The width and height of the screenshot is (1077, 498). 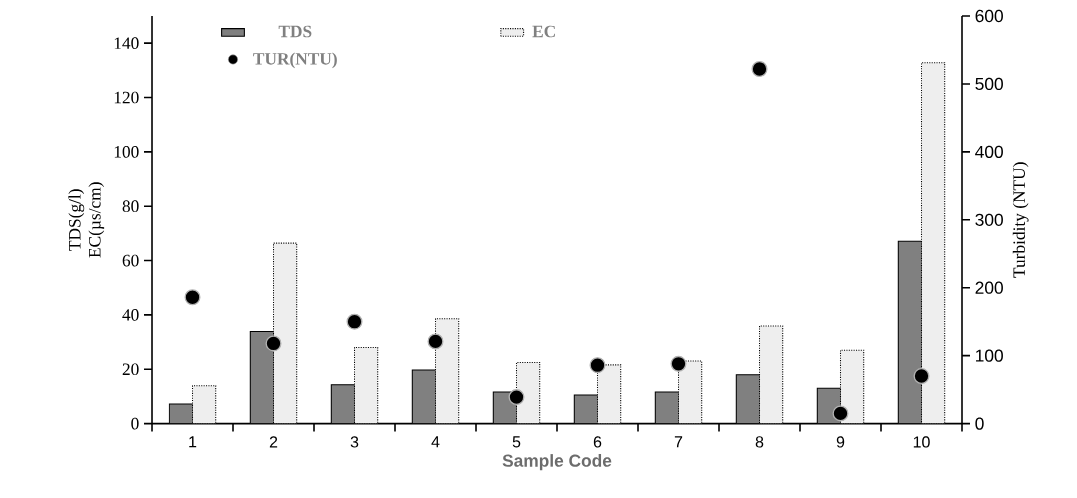 I want to click on y-tick-label: 140, so click(x=126, y=43).